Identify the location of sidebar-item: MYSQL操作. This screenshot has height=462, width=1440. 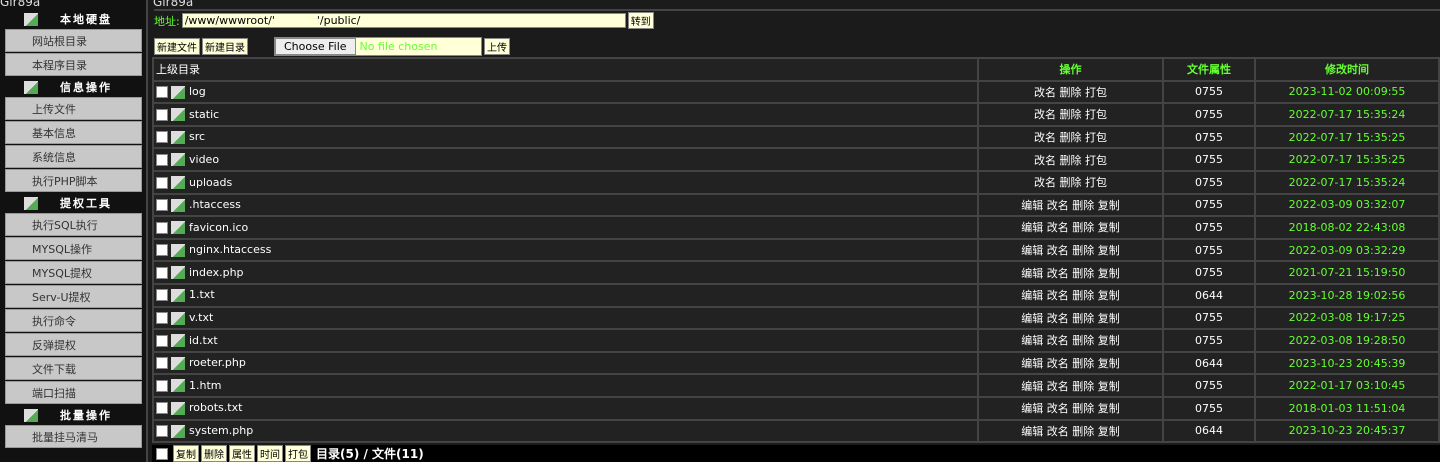
(73, 248).